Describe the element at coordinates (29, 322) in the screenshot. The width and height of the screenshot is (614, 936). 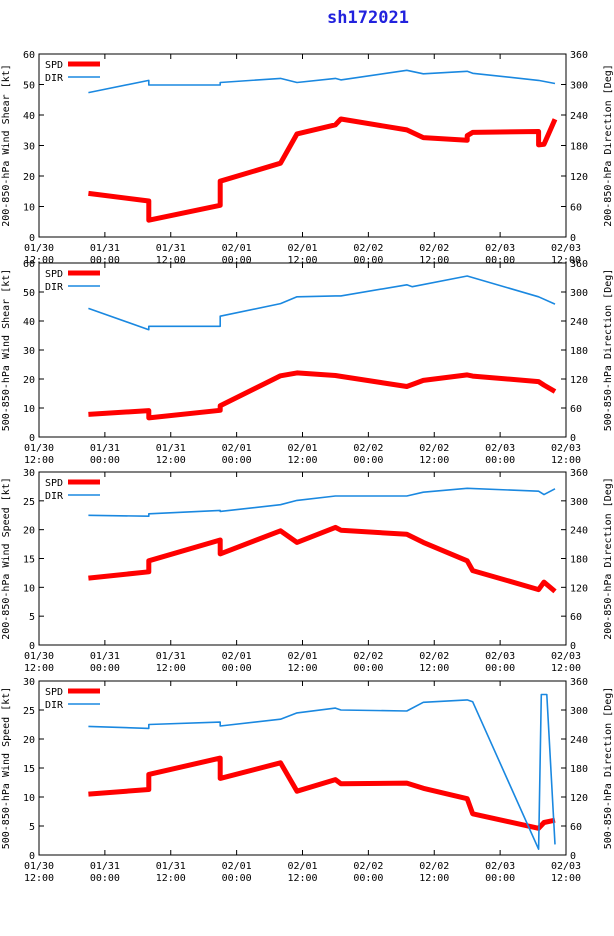
I see `y-tick-label: 40` at that location.